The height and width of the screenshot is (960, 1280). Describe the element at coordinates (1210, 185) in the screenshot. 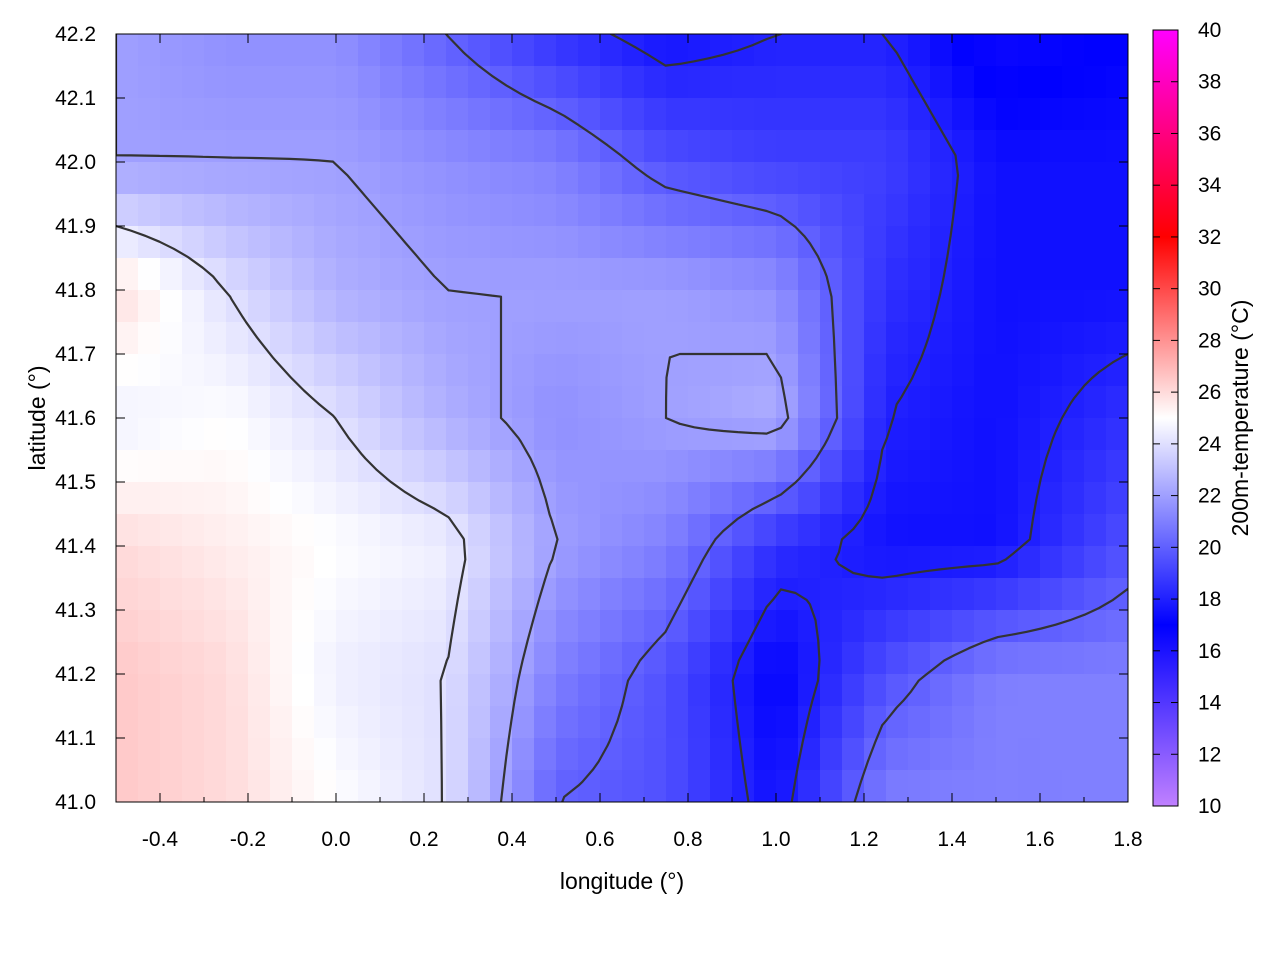

I see `colorbar-tick-label: 34` at that location.